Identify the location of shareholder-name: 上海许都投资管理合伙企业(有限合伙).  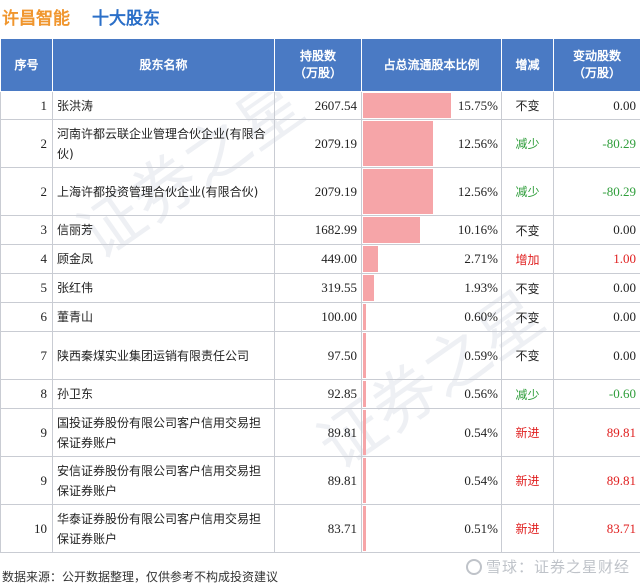
(163, 191).